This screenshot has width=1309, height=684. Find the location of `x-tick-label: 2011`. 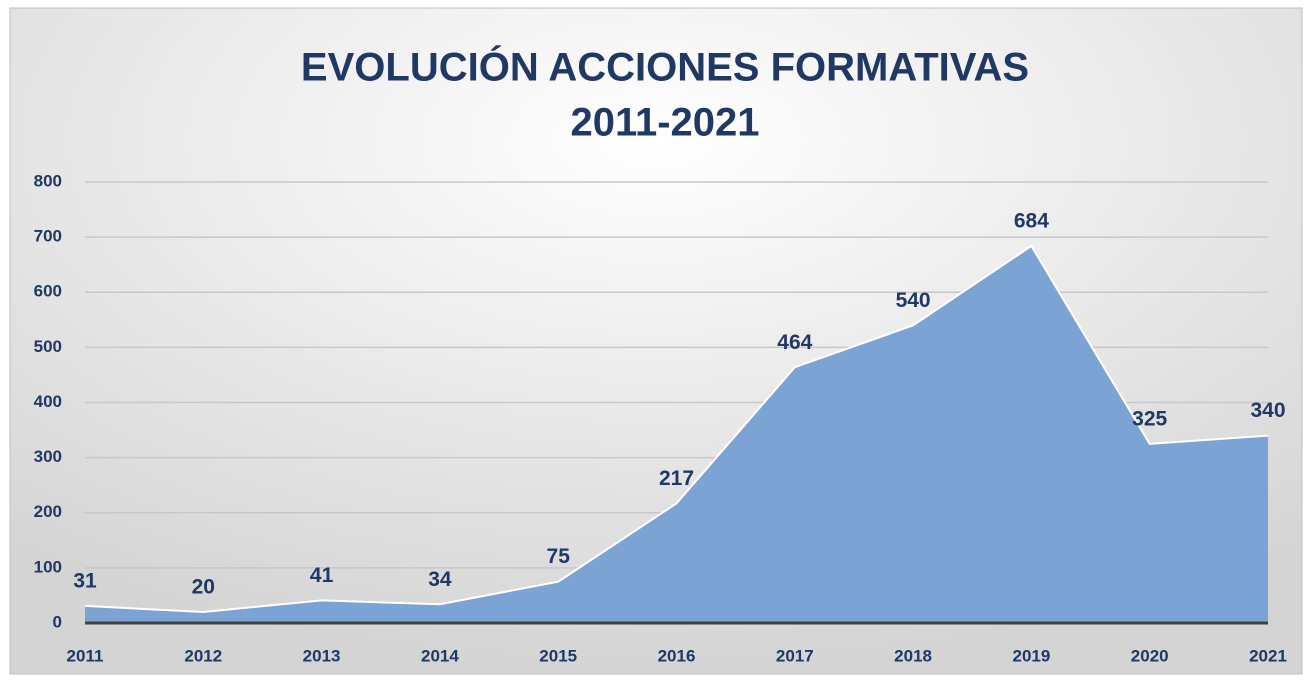

x-tick-label: 2011 is located at coordinates (85, 655).